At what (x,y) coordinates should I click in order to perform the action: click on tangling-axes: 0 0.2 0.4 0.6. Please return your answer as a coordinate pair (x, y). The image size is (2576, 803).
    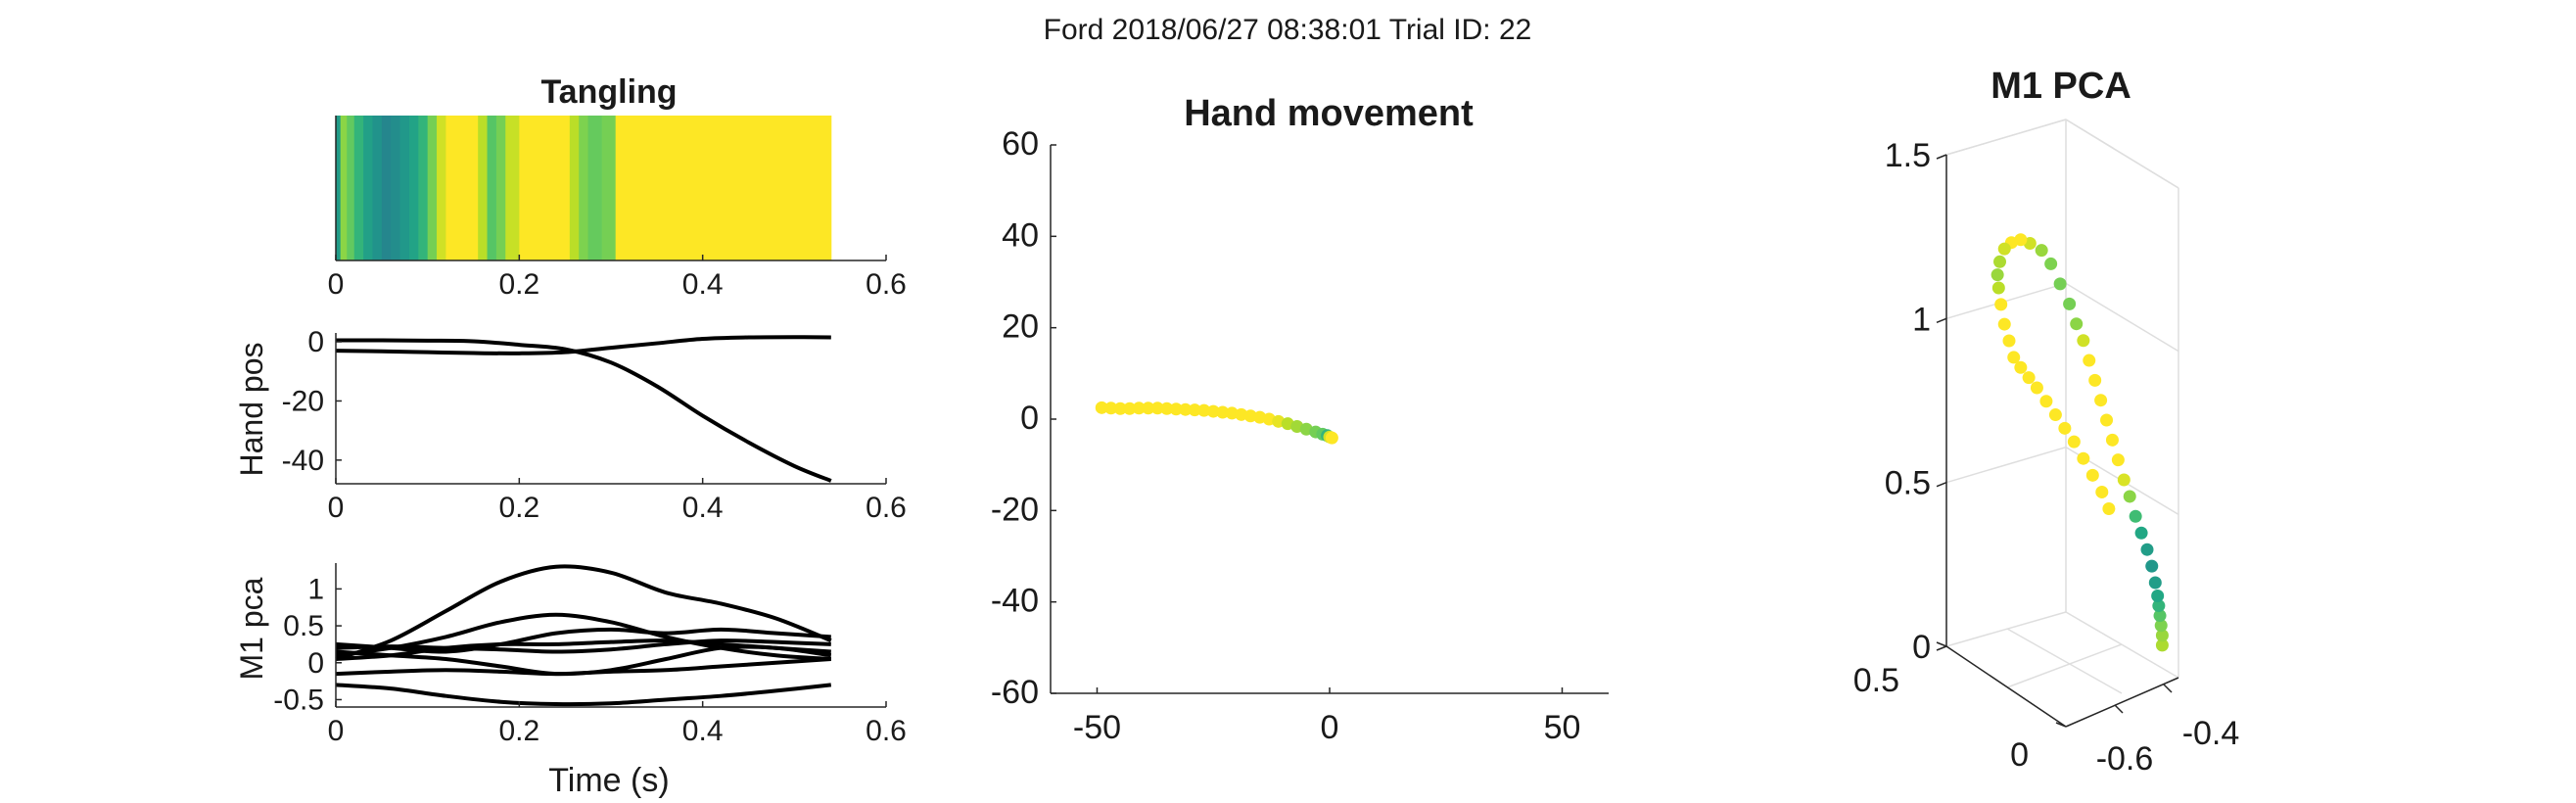
    Looking at the image, I should click on (618, 209).